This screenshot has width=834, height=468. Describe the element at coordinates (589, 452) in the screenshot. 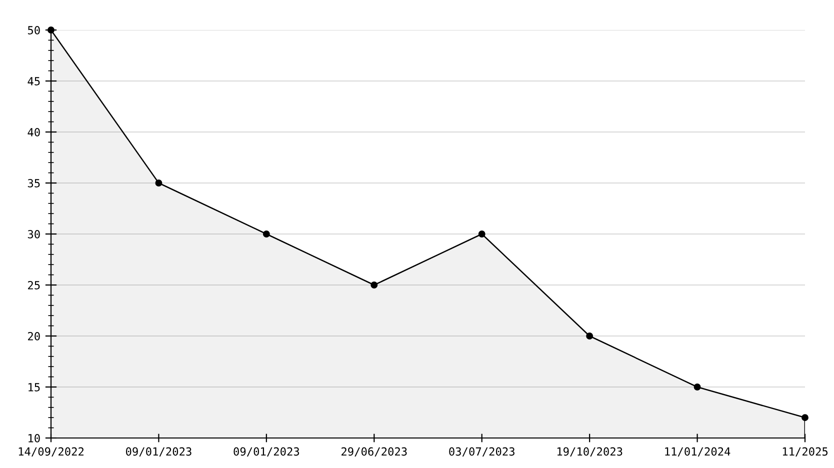

I see `x-tick-label: 19/10/2023` at that location.